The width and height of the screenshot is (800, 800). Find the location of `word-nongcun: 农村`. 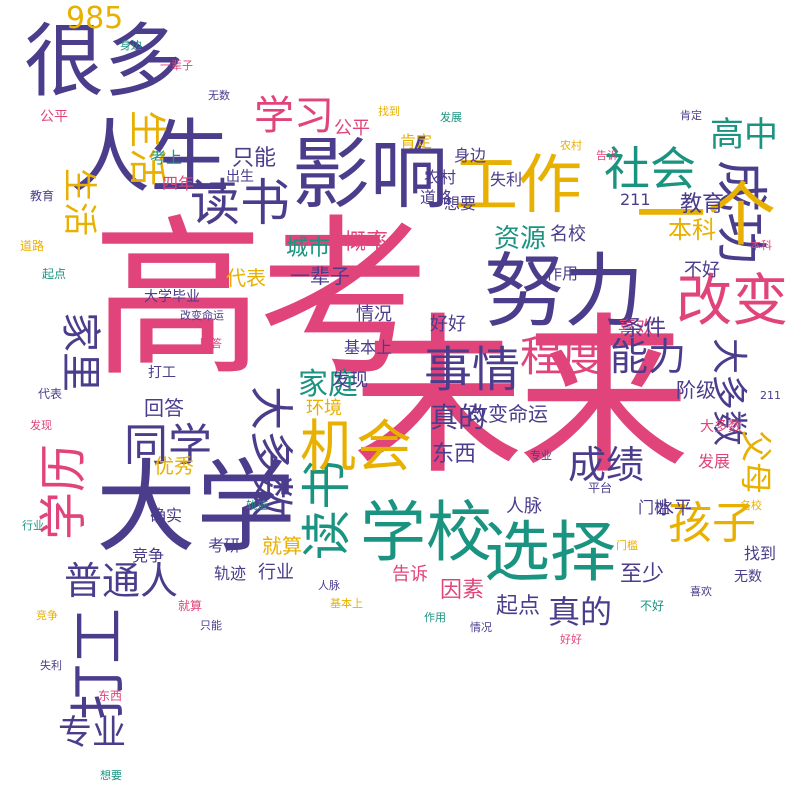

word-nongcun: 农村 is located at coordinates (440, 177).